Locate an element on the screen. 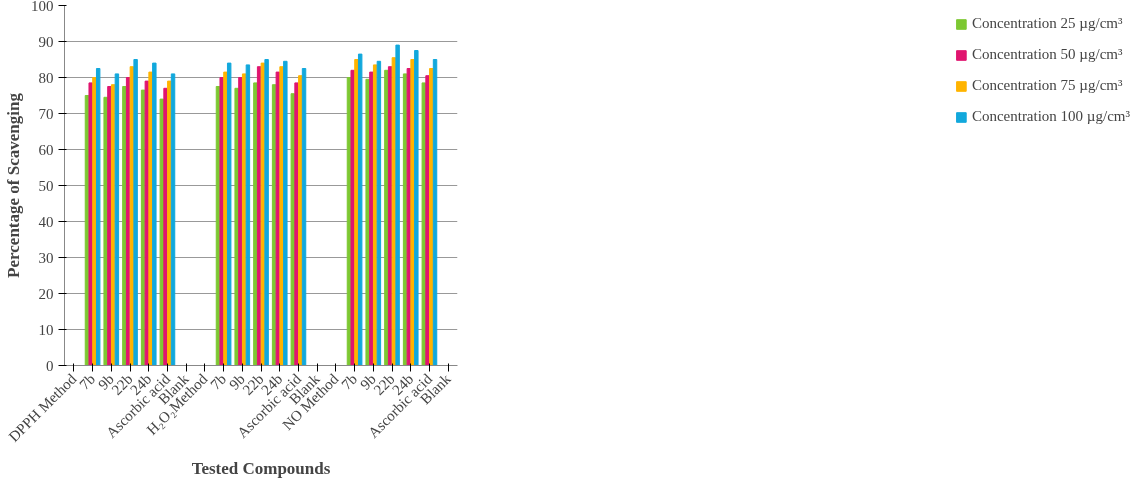  y-tick-label: 60 is located at coordinates (46, 149).